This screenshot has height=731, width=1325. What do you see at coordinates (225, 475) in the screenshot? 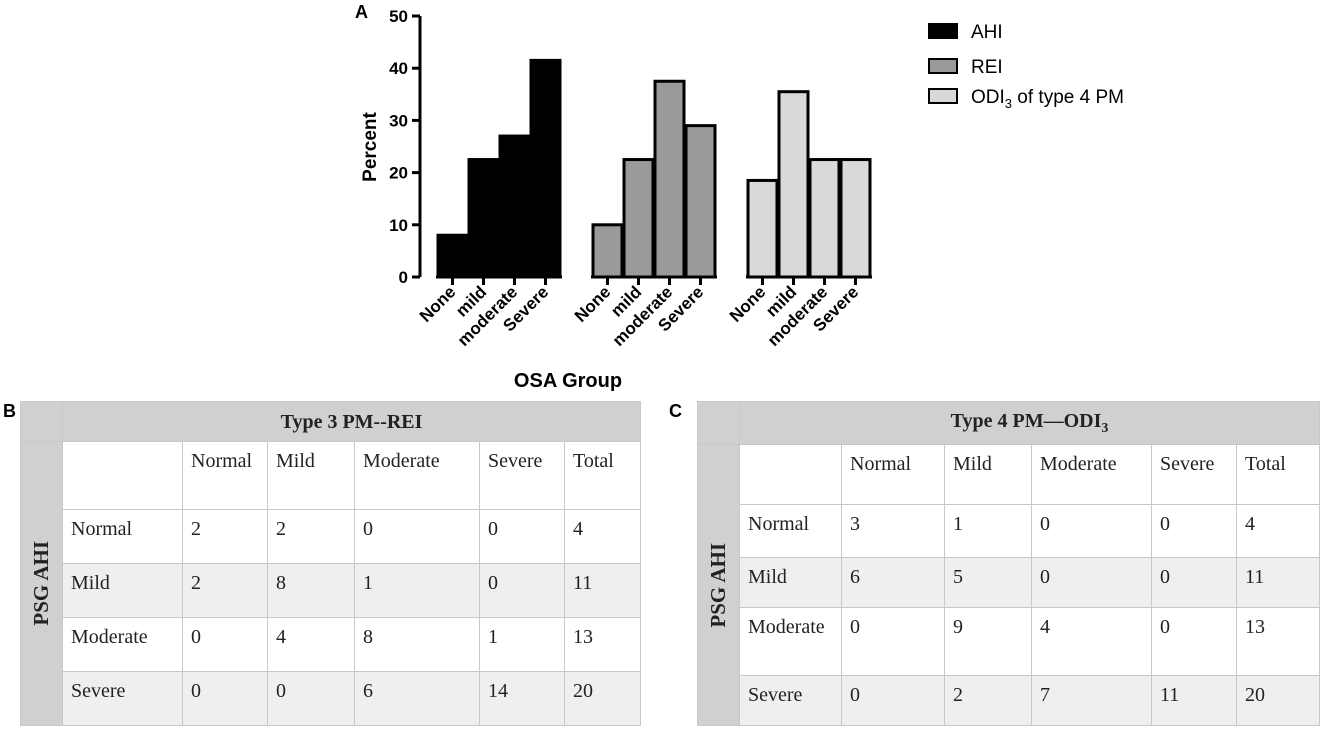
I see `table-b-header: Normal` at bounding box center [225, 475].